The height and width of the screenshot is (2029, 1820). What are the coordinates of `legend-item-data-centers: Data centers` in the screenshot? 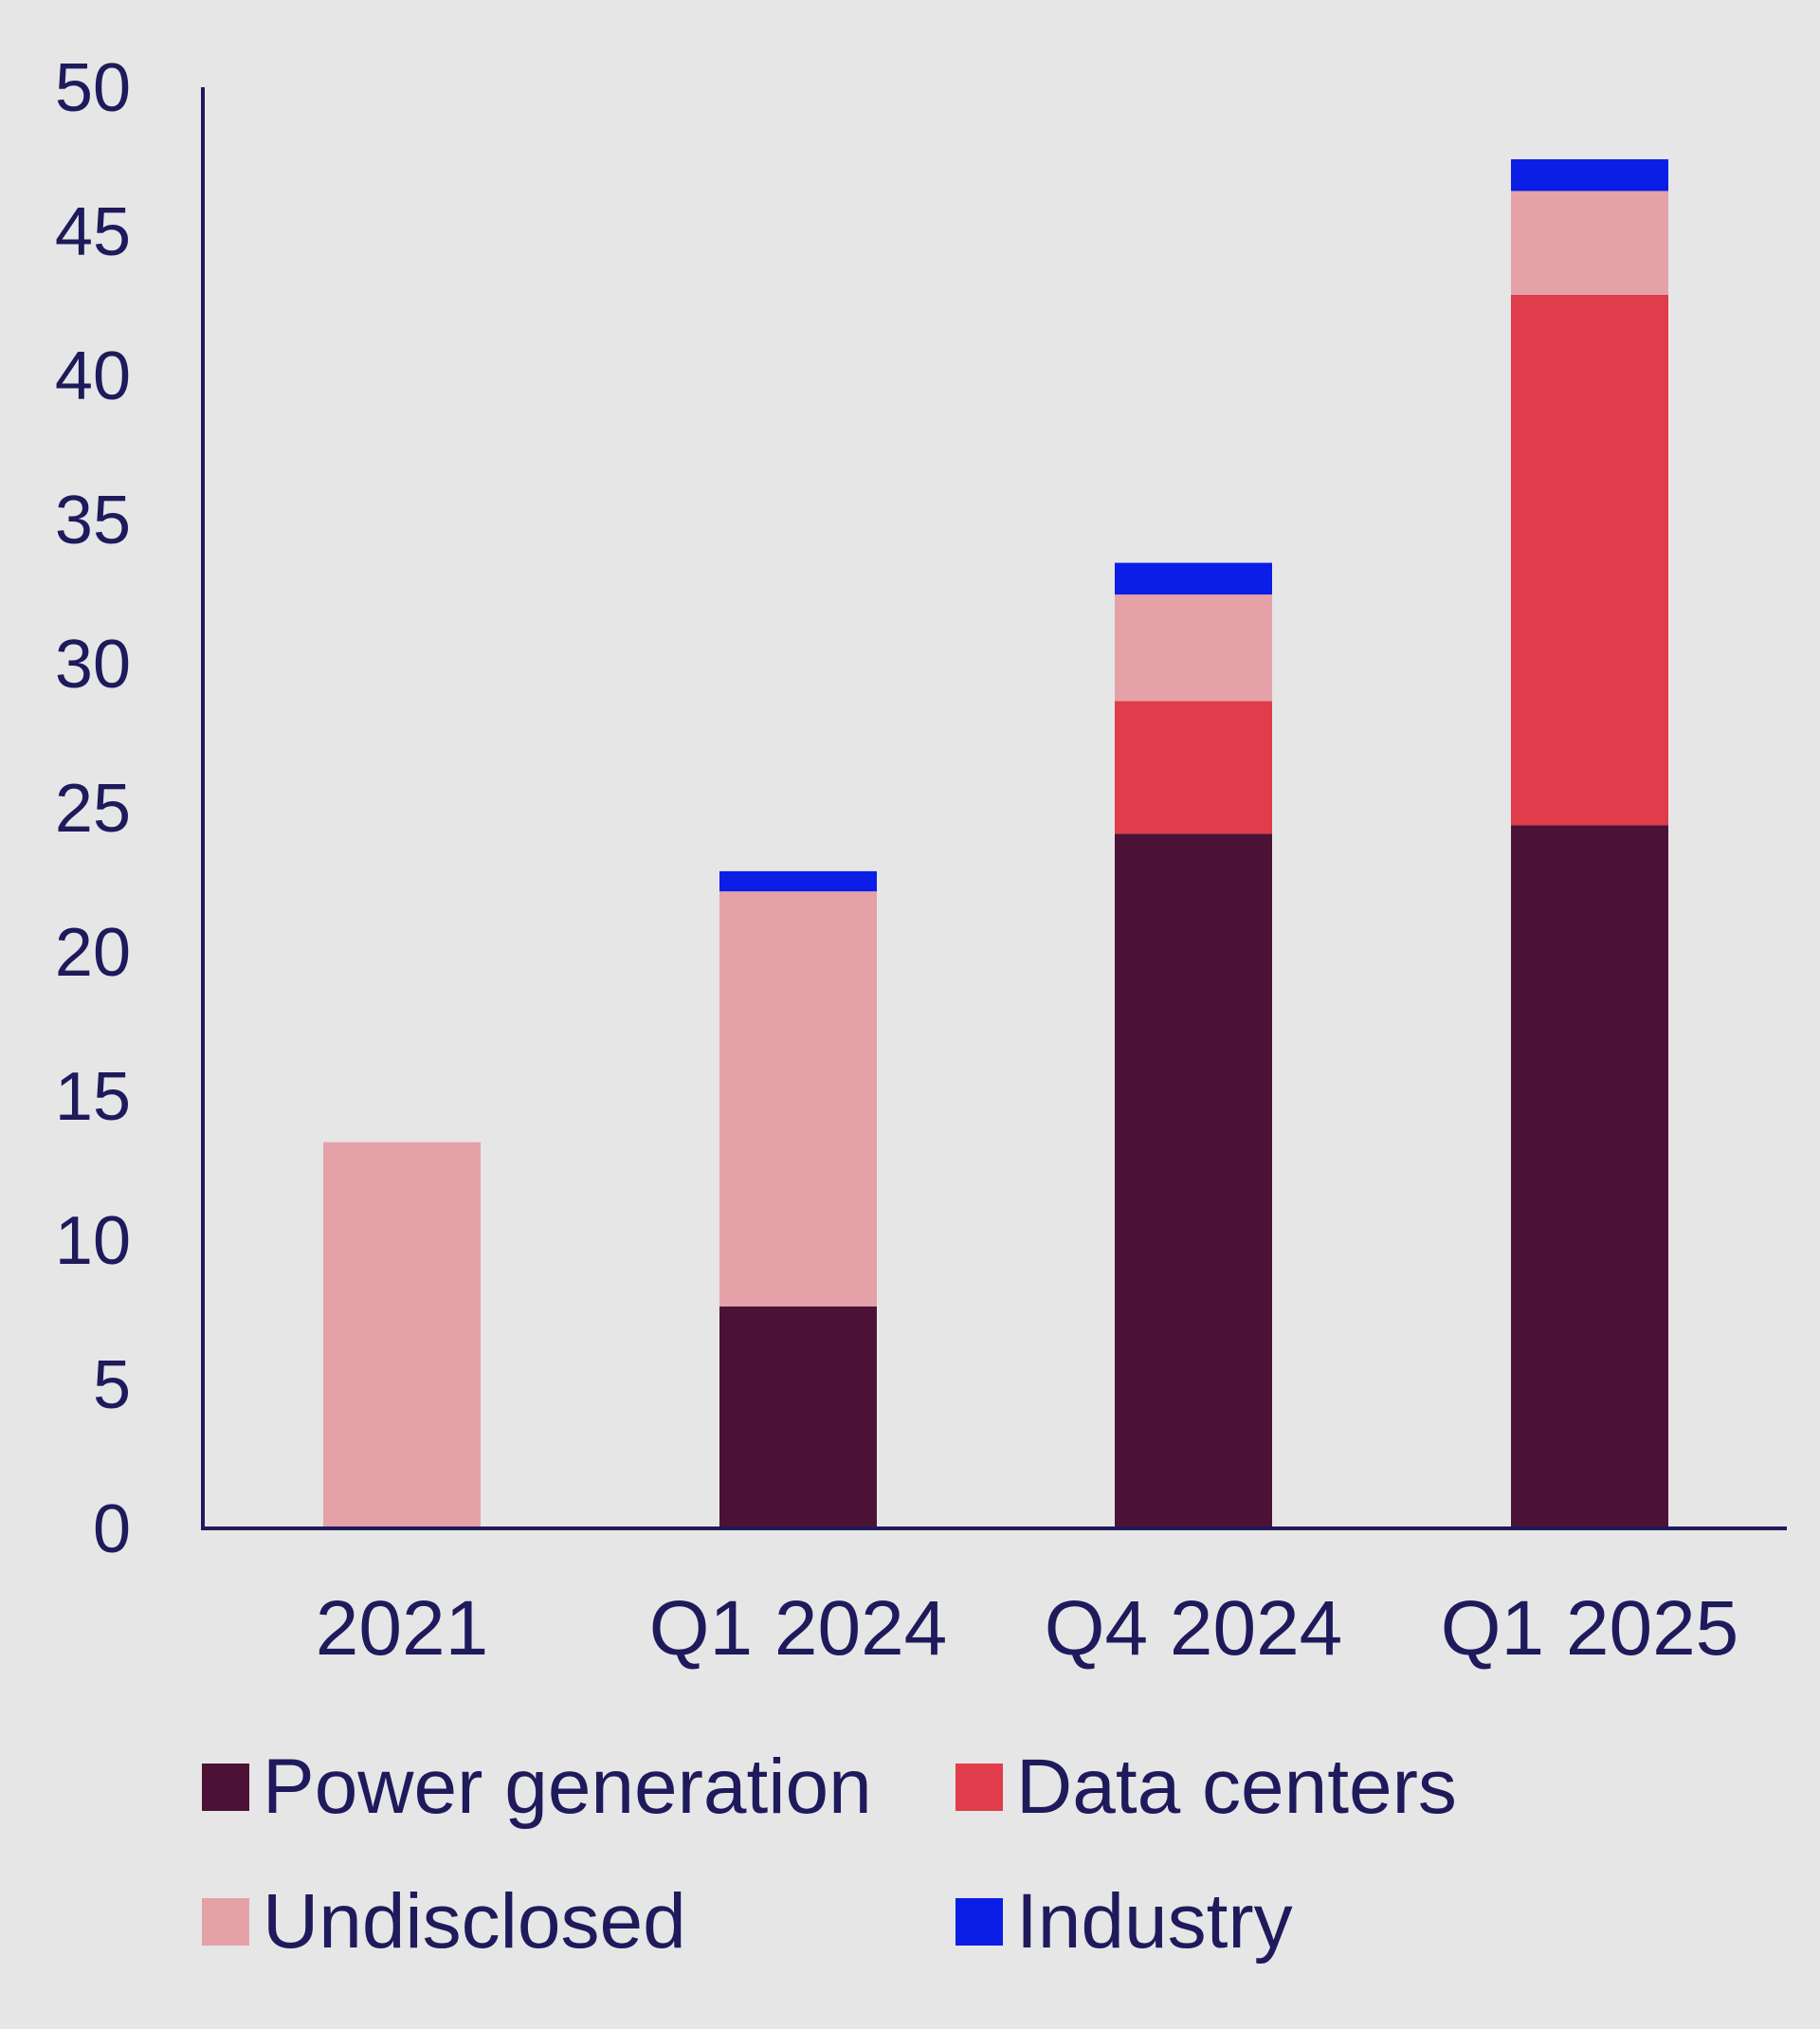 It's located at (1240, 1787).